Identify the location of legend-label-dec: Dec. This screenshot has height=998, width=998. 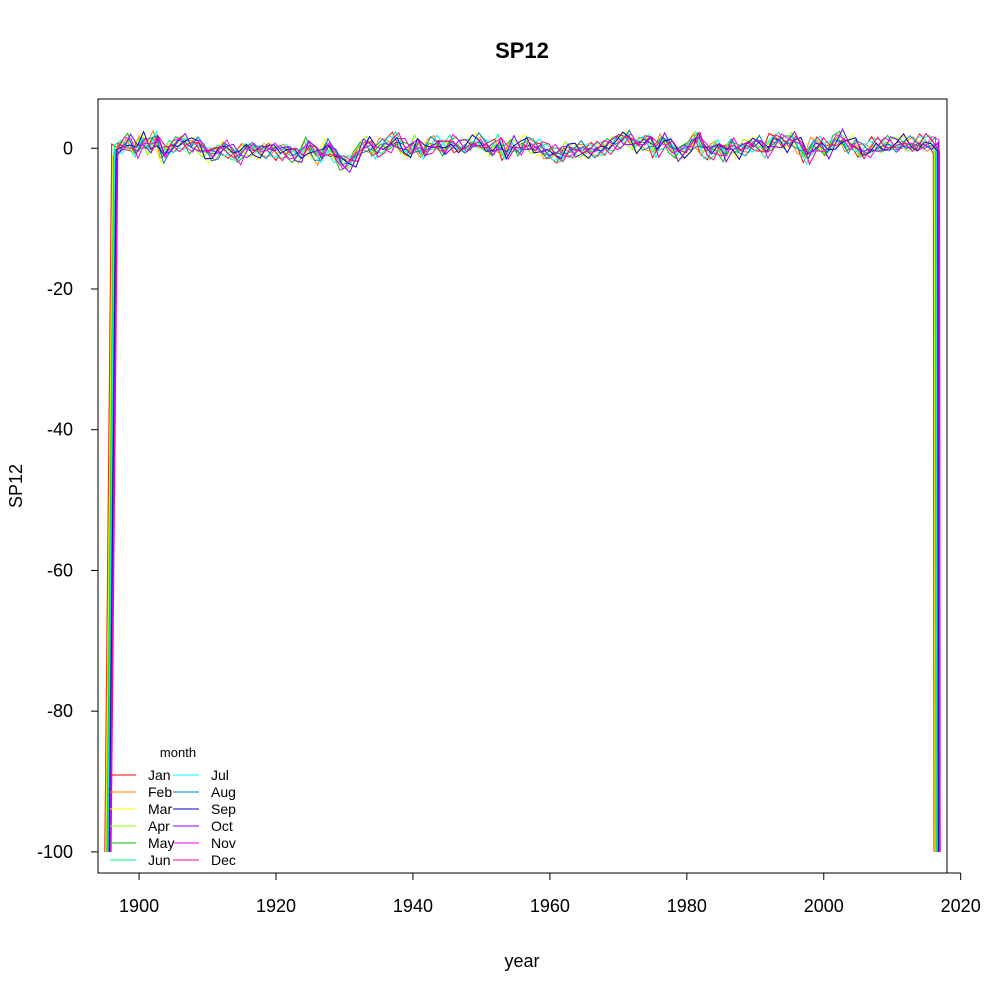
(223, 860).